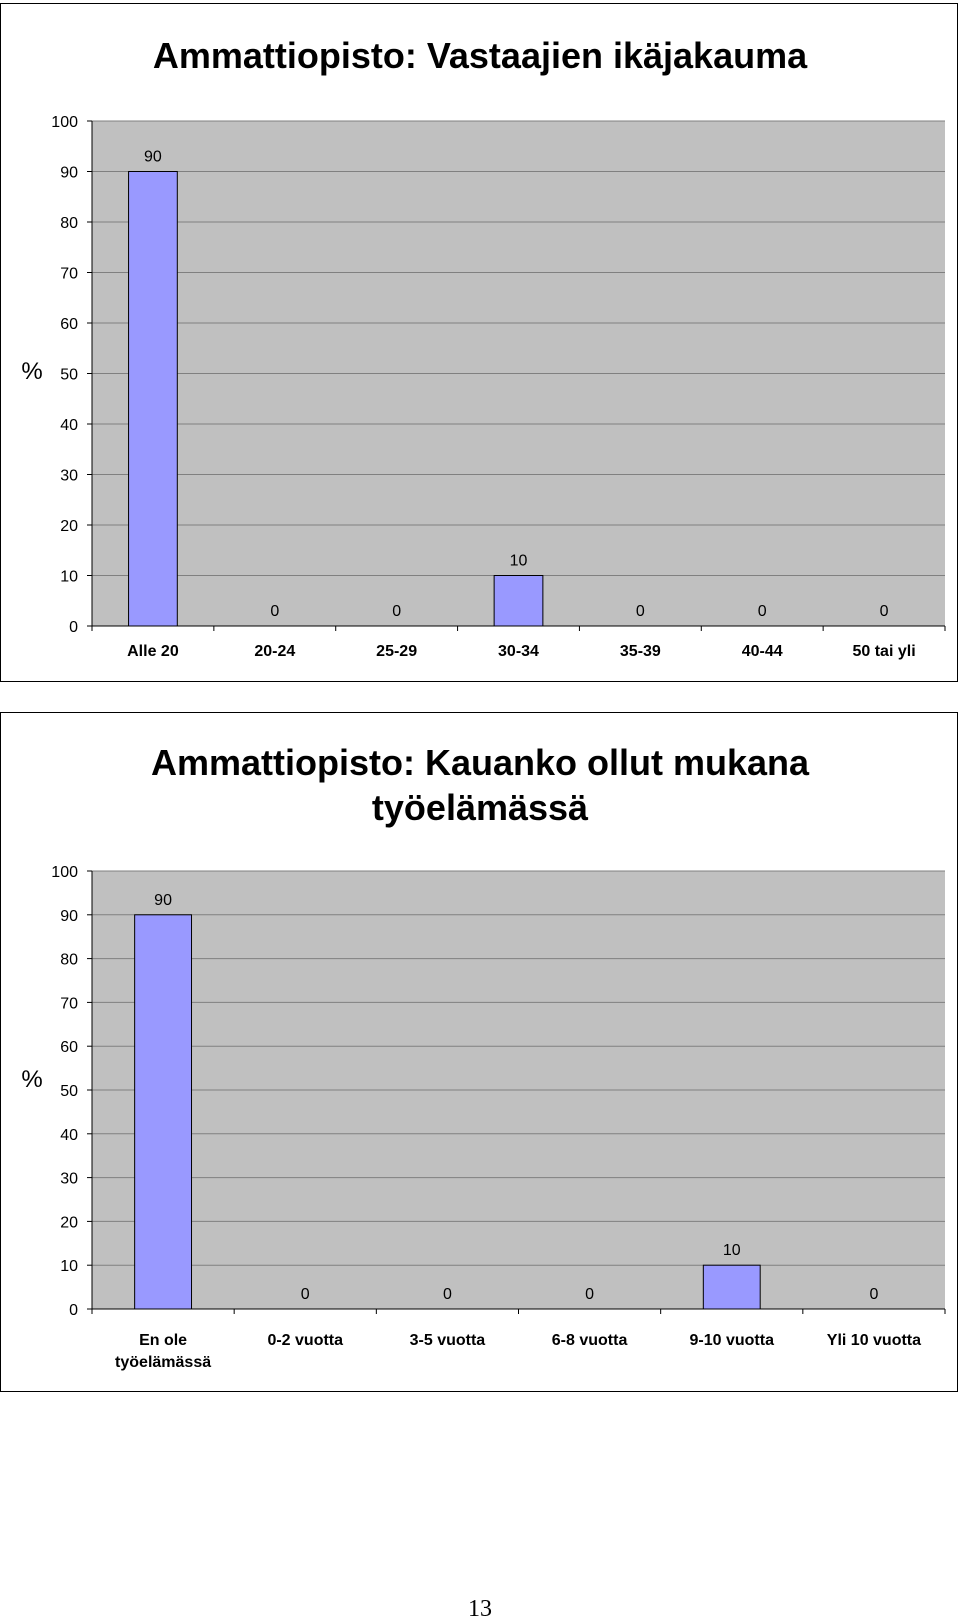 Image resolution: width=960 pixels, height=1623 pixels. Describe the element at coordinates (640, 651) in the screenshot. I see `category-label: 35-39` at that location.